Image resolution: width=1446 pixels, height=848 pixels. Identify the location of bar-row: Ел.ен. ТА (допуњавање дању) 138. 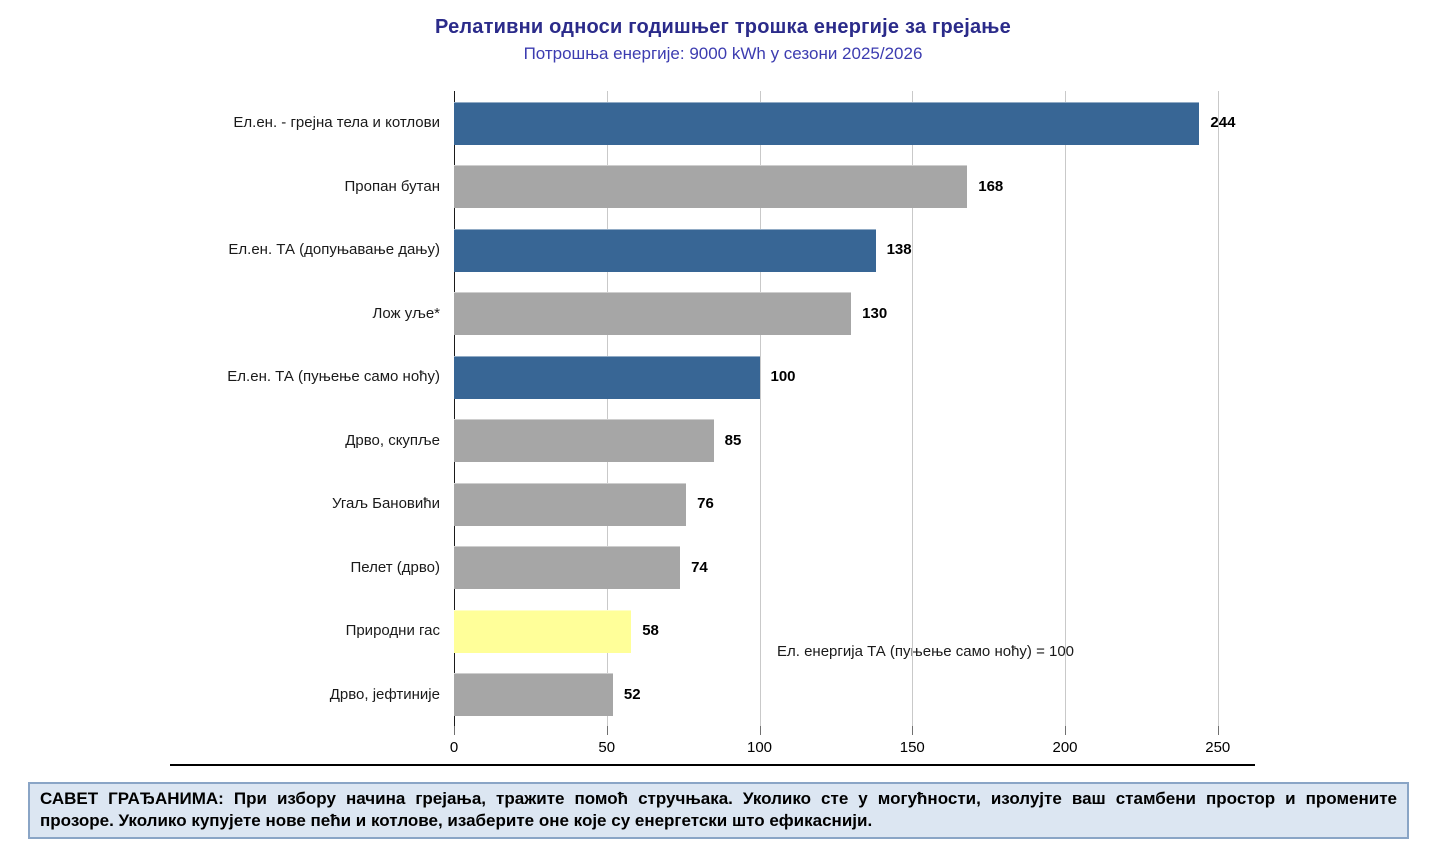
(712, 250).